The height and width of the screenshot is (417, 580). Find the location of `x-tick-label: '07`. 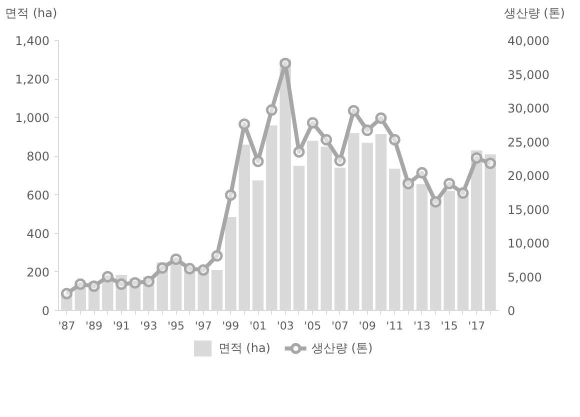

x-tick-label: '07 is located at coordinates (340, 326).